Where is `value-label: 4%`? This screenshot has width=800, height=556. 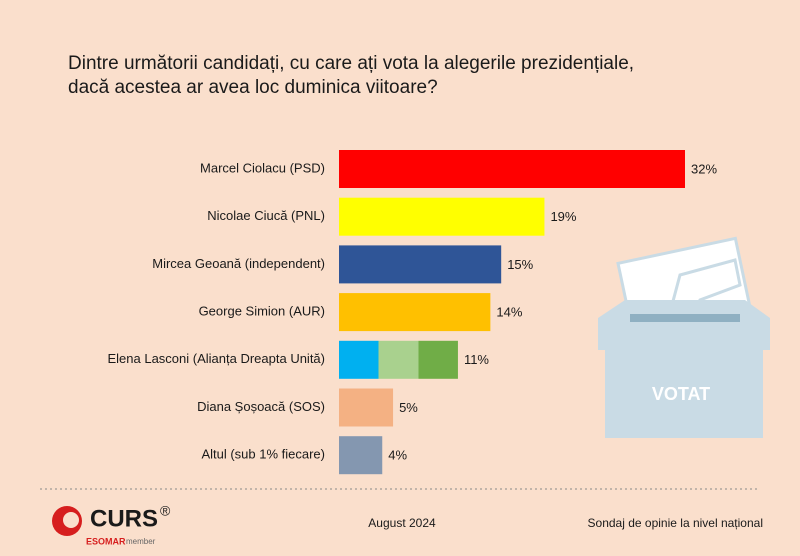
value-label: 4% is located at coordinates (397, 455).